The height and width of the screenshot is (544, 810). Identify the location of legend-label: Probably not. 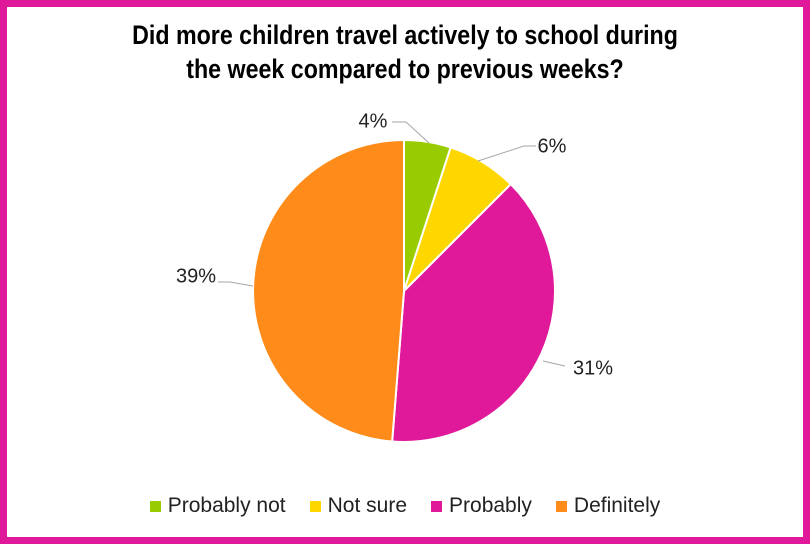
(226, 505).